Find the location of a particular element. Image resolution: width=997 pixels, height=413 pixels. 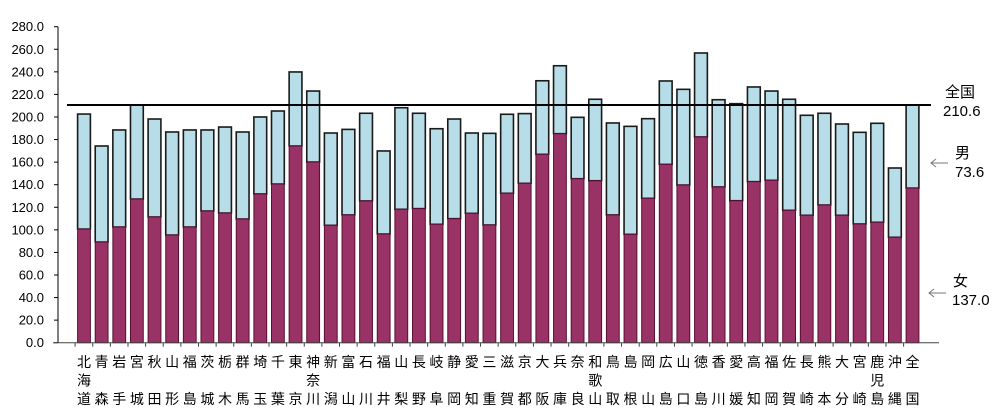

x-category-label: 東京 is located at coordinates (296, 381).